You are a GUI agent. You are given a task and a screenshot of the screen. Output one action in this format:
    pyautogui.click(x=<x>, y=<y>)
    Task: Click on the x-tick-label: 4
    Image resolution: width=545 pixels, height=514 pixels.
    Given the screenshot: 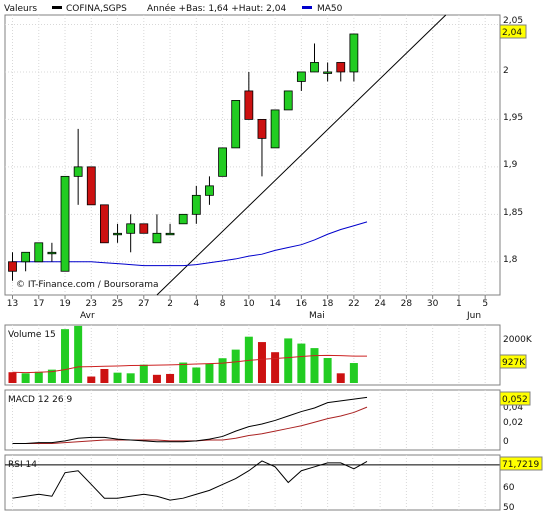 What is the action you would take?
    pyautogui.click(x=196, y=304)
    